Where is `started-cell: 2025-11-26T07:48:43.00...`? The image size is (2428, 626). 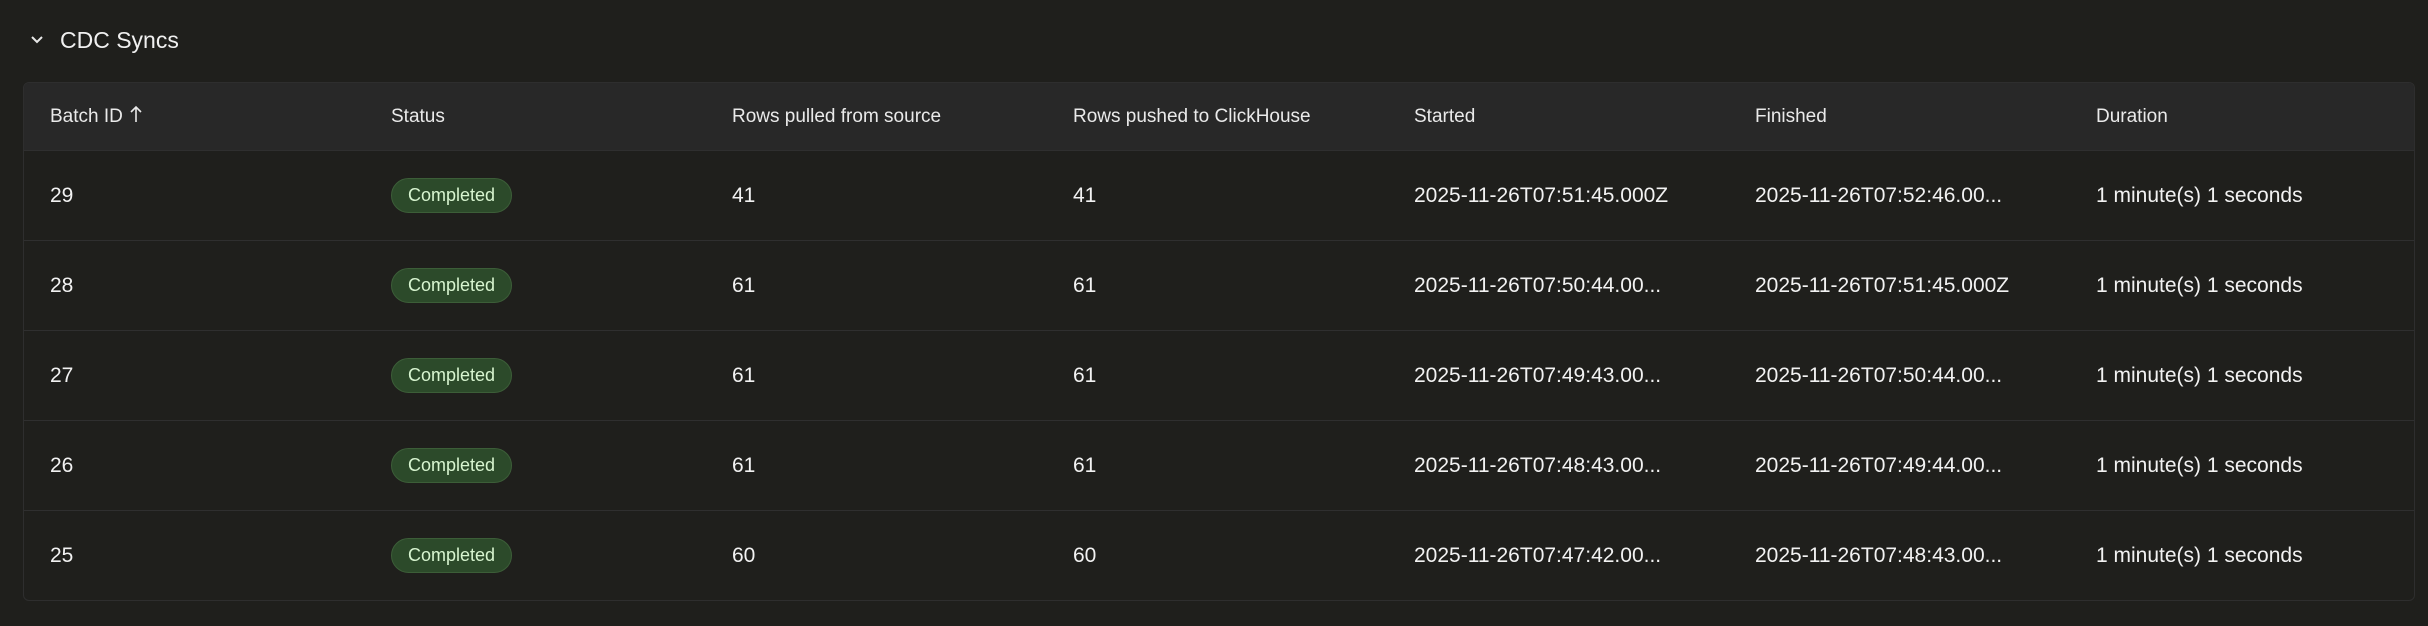 started-cell: 2025-11-26T07:48:43.00... is located at coordinates (1538, 465).